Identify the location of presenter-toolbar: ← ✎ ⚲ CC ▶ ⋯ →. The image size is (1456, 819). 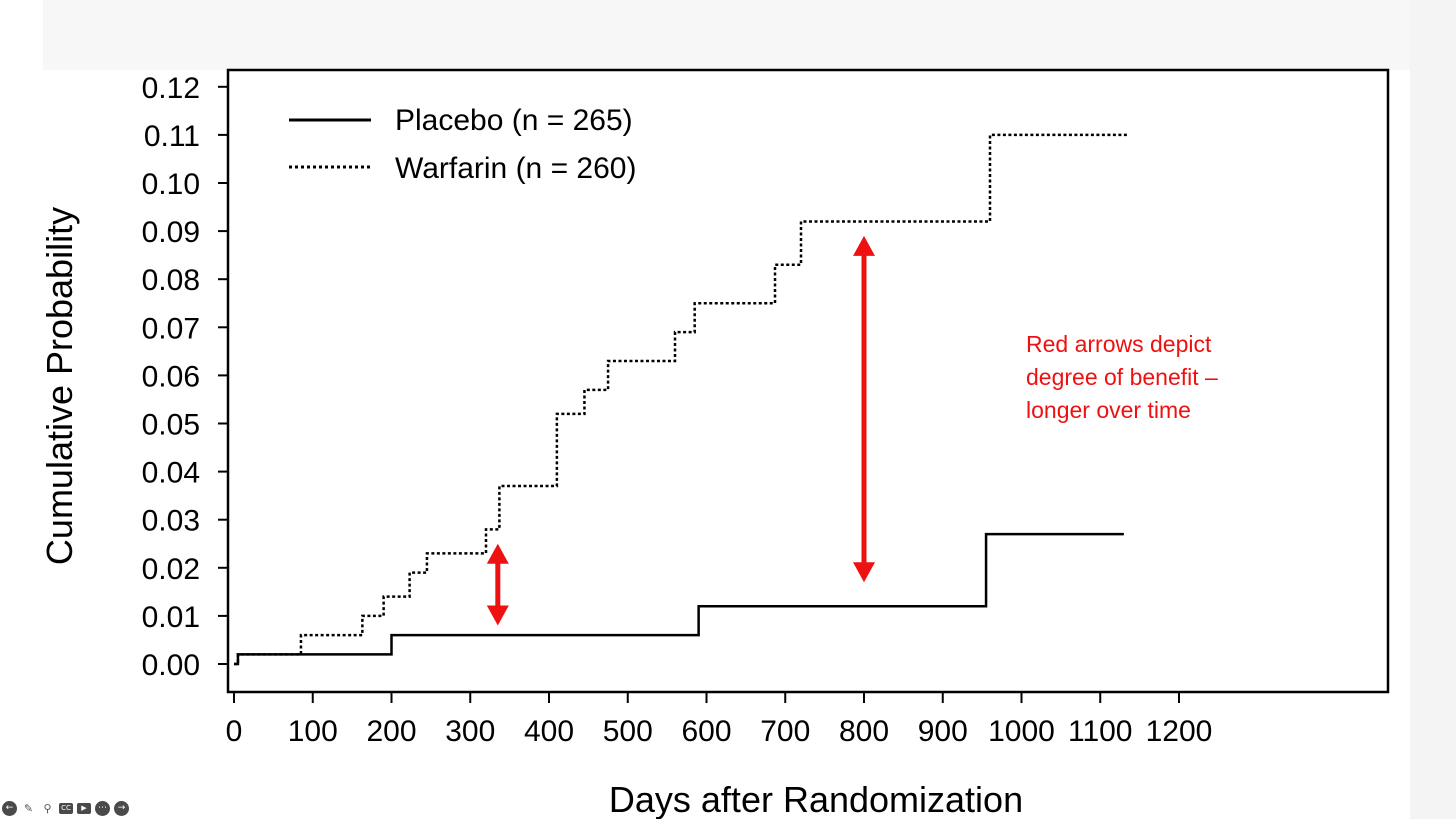
(65, 808).